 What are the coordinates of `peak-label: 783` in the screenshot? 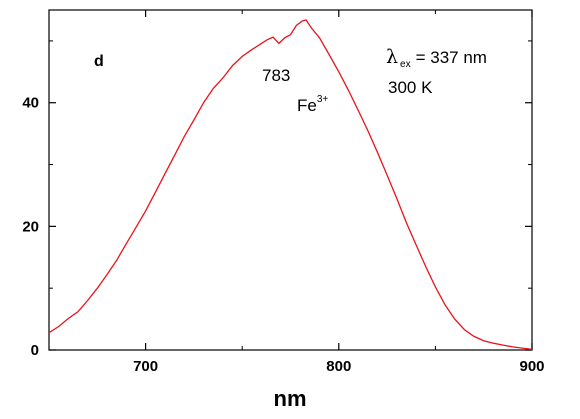 It's located at (276, 75).